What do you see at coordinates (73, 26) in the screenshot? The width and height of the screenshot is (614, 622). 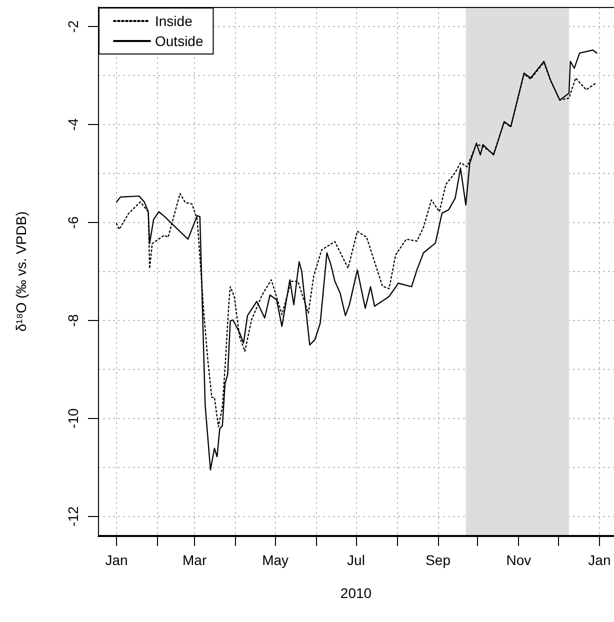 I see `y-tick-label: -2` at bounding box center [73, 26].